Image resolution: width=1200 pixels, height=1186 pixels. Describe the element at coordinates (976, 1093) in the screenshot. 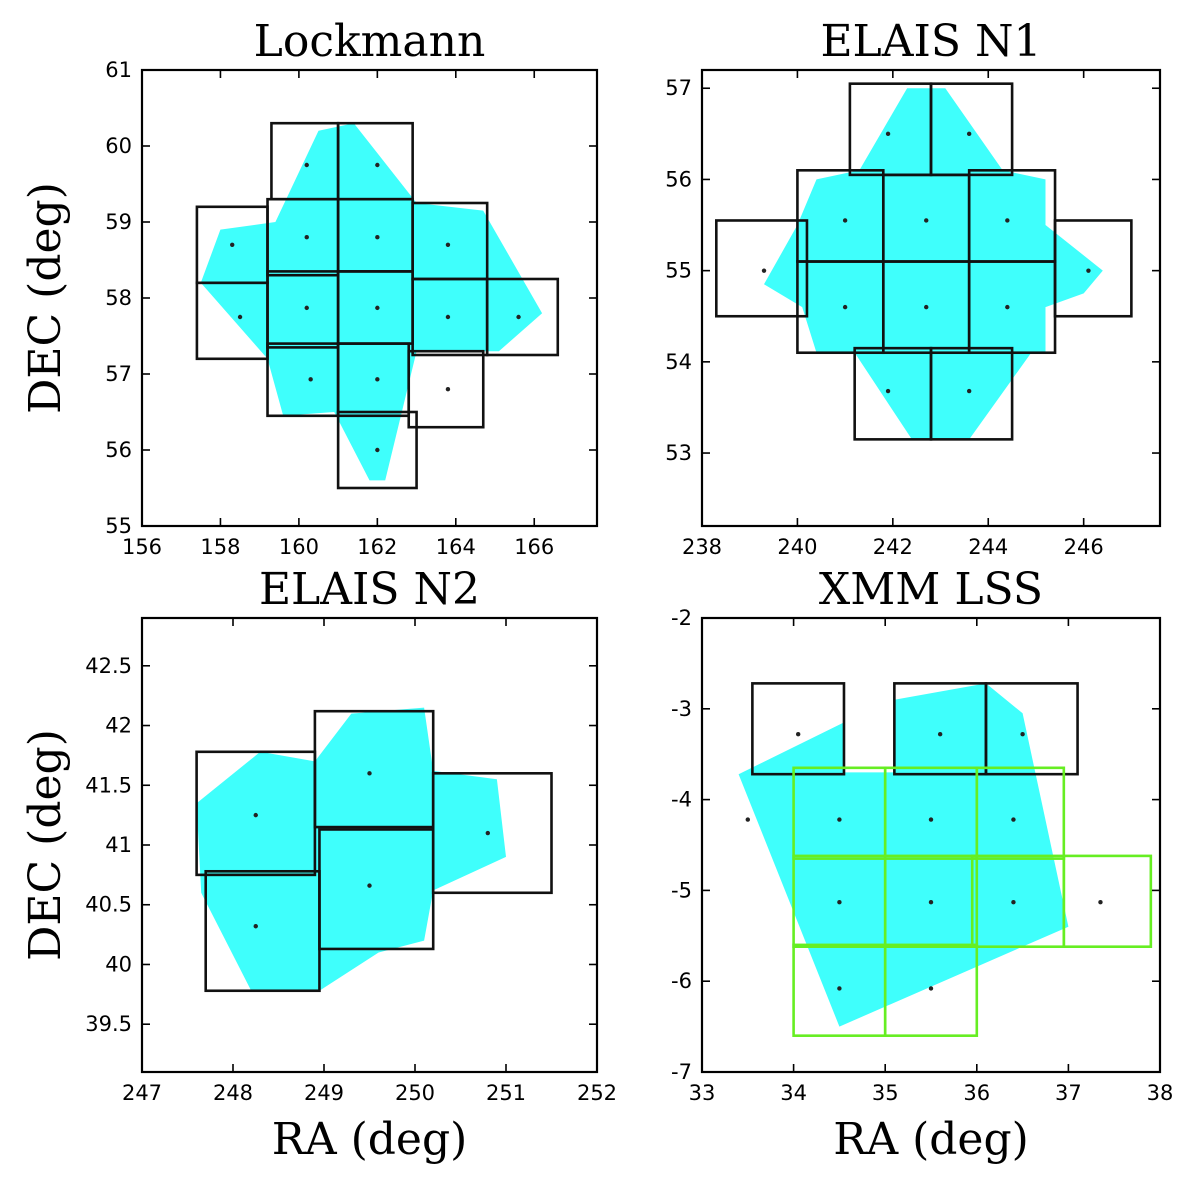

I see `x-tick-label: 36` at that location.